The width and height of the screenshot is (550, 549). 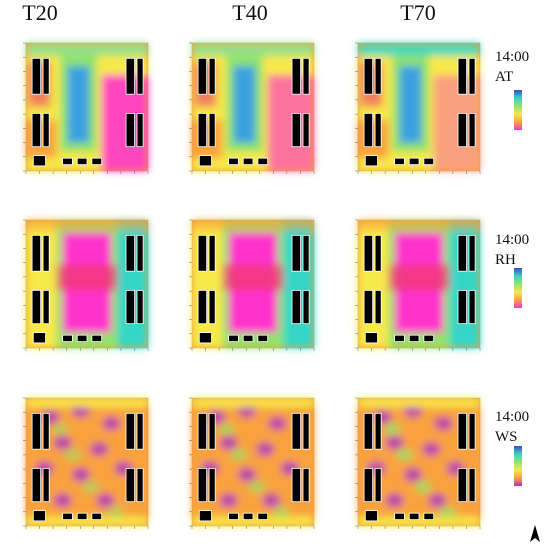 What do you see at coordinates (504, 77) in the screenshot?
I see `row-variable-at: AT` at bounding box center [504, 77].